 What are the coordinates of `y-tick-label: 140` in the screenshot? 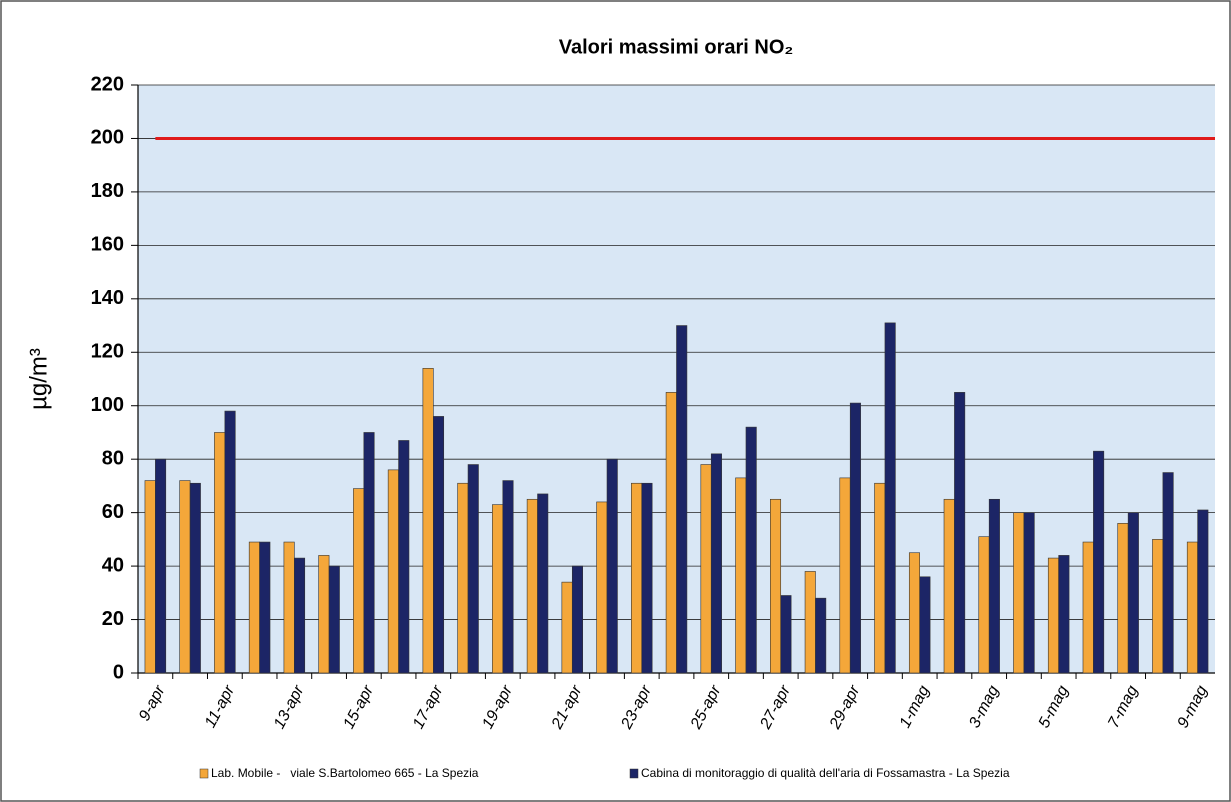 It's located at (107, 298).